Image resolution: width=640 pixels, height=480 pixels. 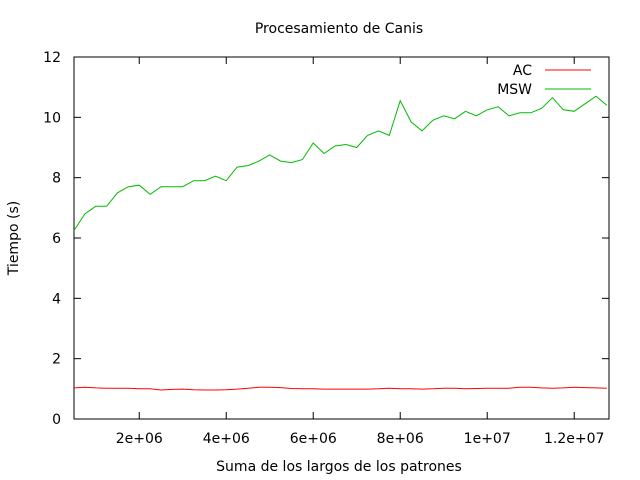 I want to click on x-tick-label: 6e+06, so click(x=313, y=439).